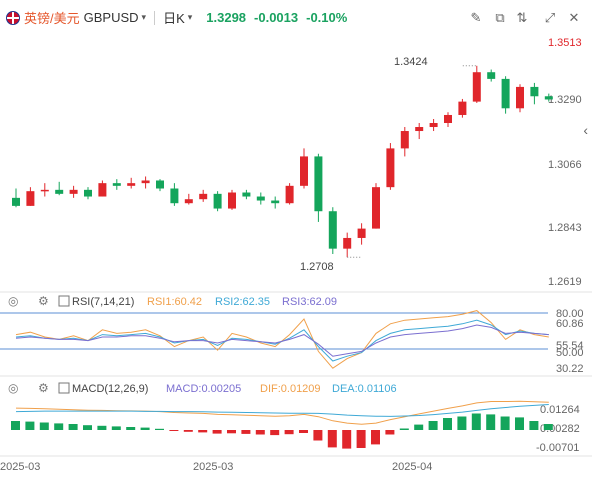 This screenshot has width=592, height=480. I want to click on rsi3-line, so click(282, 340).